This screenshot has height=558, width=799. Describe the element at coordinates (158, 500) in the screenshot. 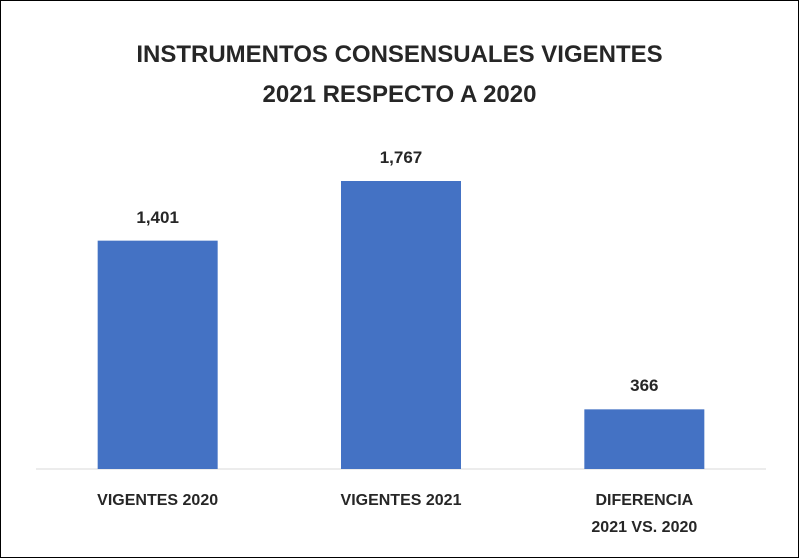

I see `x-tick-label: VIGENTES 2020` at that location.